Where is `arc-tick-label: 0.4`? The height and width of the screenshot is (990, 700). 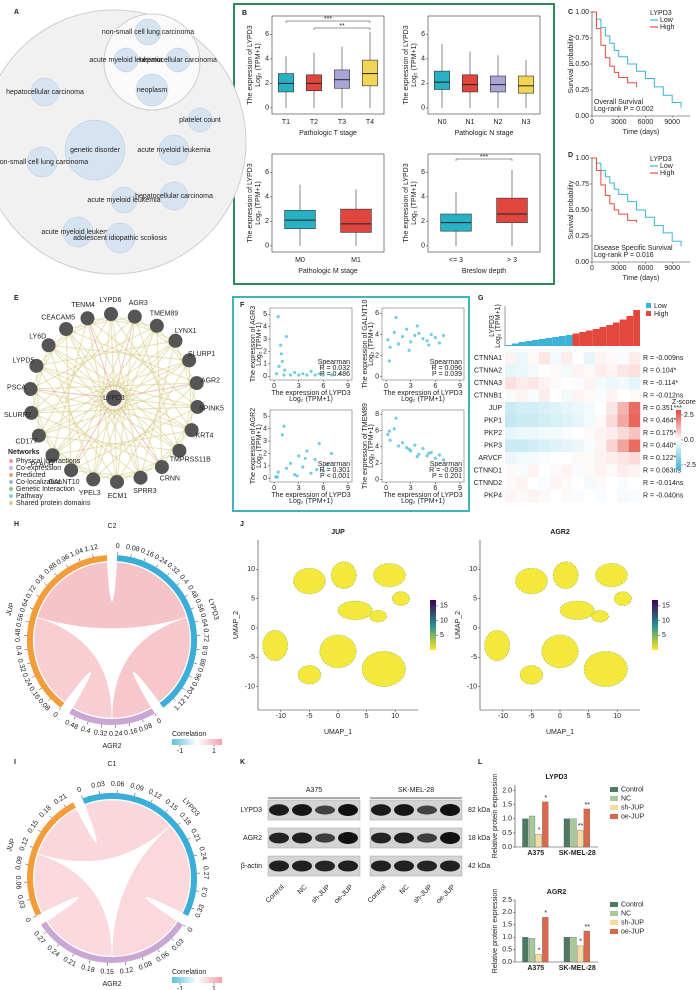 arc-tick-label: 0.4 is located at coordinates (85, 730).